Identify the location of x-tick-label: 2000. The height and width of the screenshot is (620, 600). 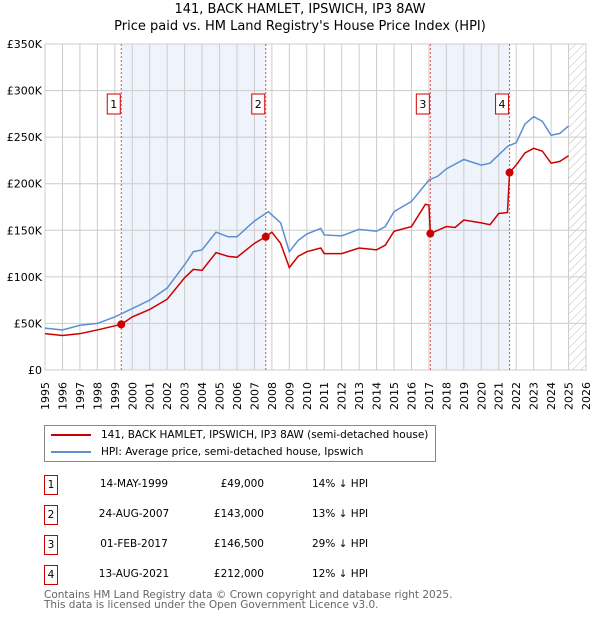
(132, 396).